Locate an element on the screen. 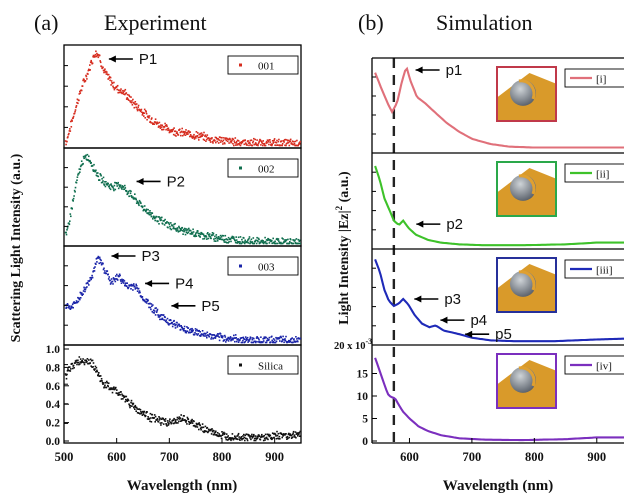 The width and height of the screenshot is (624, 497). sim-legend-box is located at coordinates (594, 269).